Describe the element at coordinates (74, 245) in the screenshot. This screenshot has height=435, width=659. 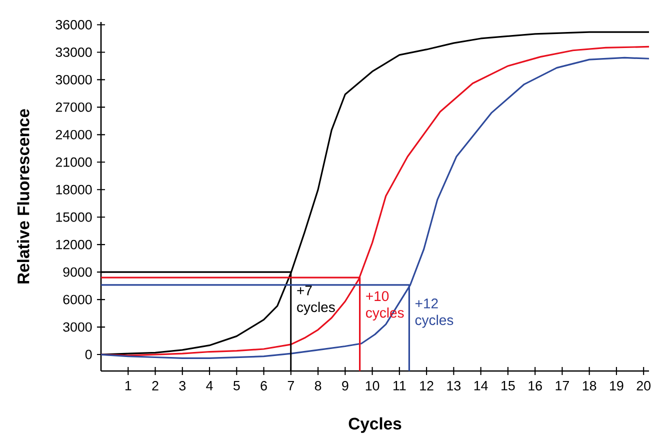
I see `y-tick-label: 12000` at that location.